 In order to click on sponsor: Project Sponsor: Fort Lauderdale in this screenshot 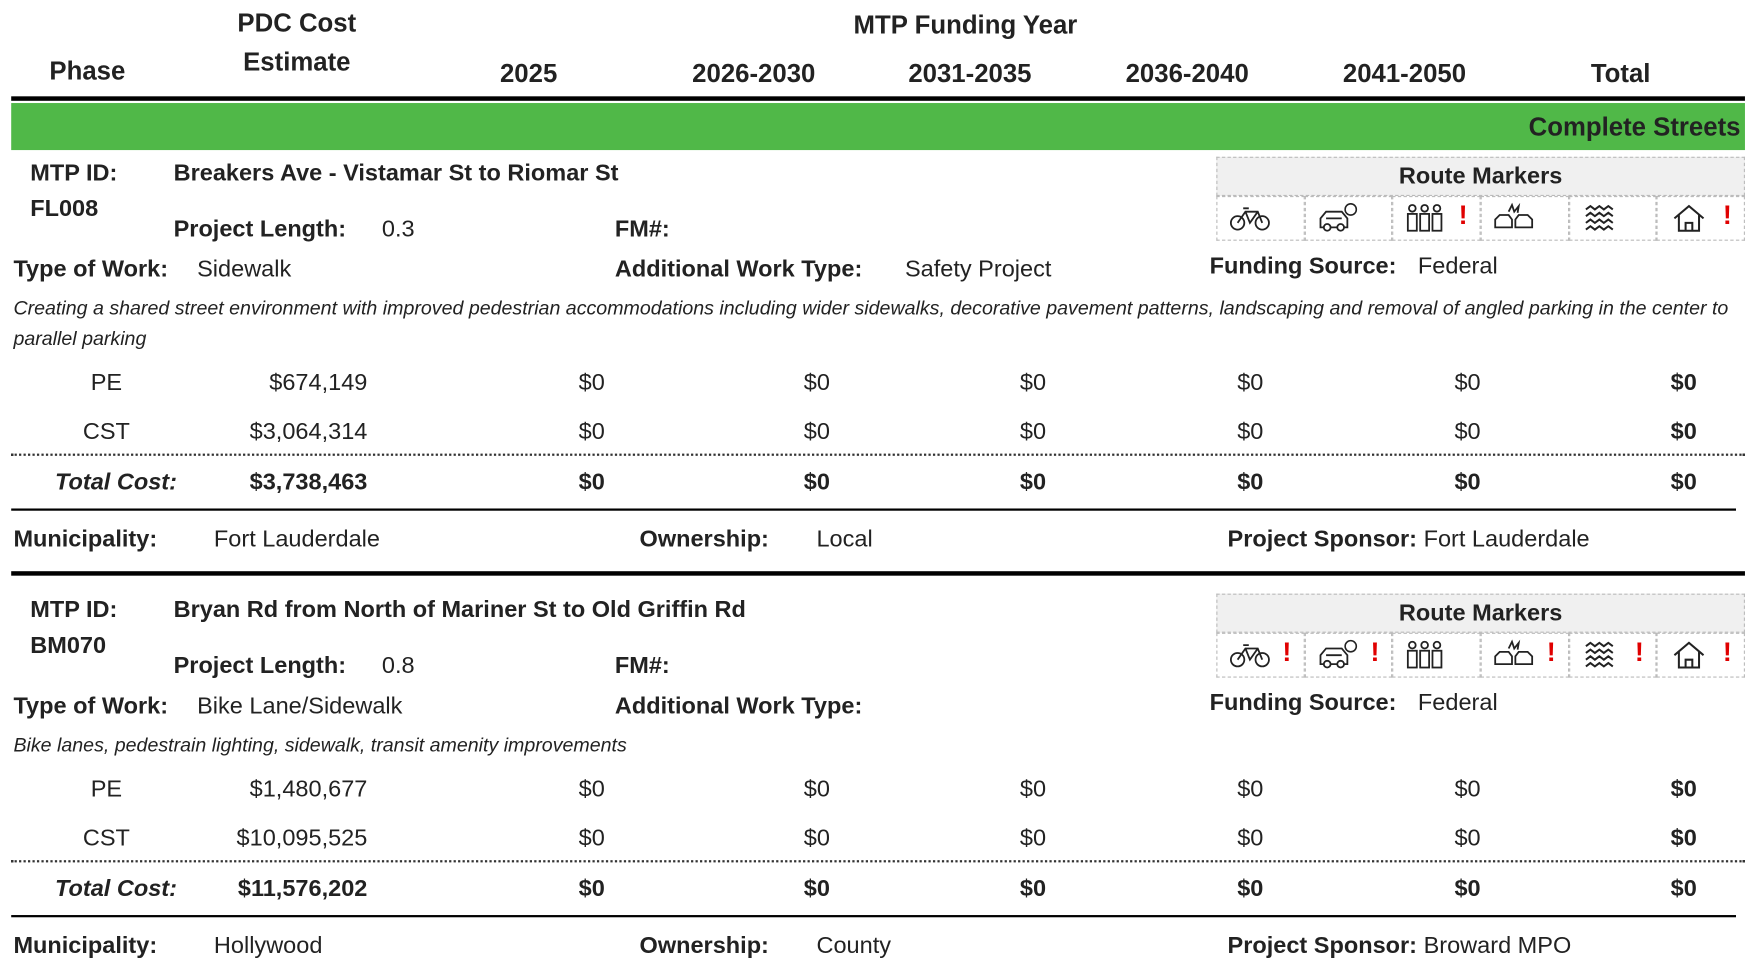, I will do `click(1409, 539)`.